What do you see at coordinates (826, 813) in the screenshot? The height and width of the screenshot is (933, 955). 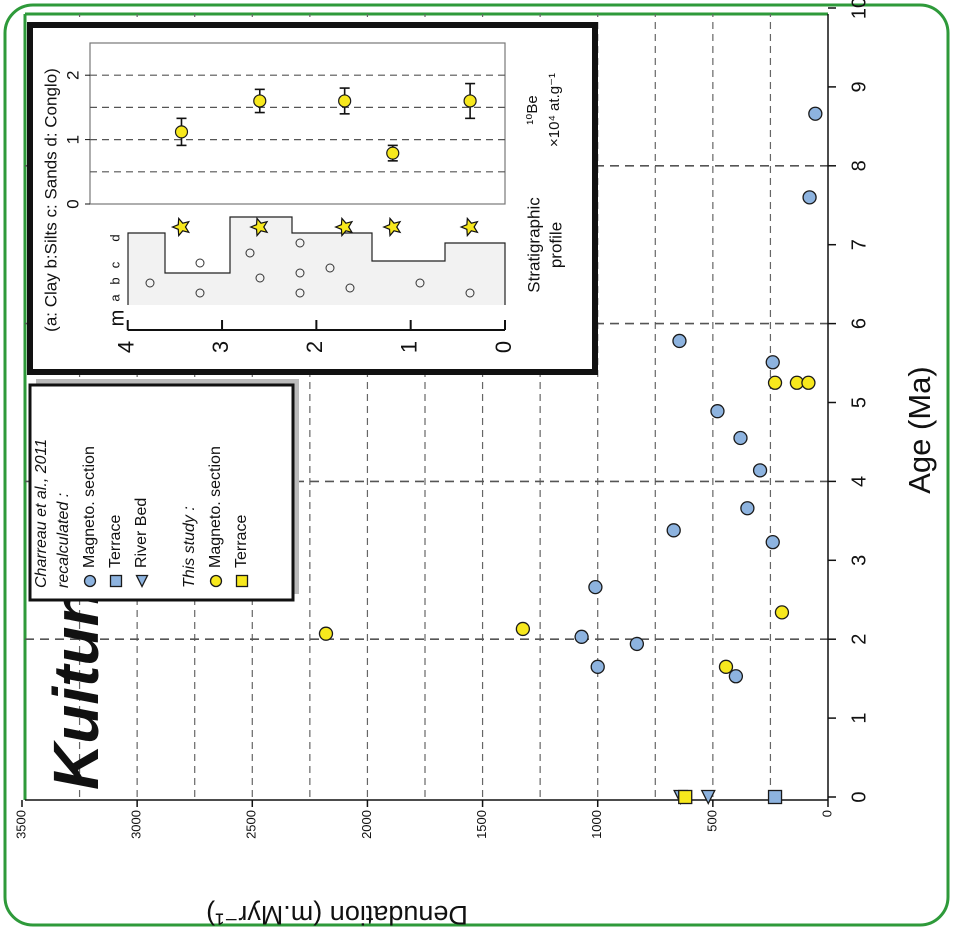 I see `y-tick-label: 0` at bounding box center [826, 813].